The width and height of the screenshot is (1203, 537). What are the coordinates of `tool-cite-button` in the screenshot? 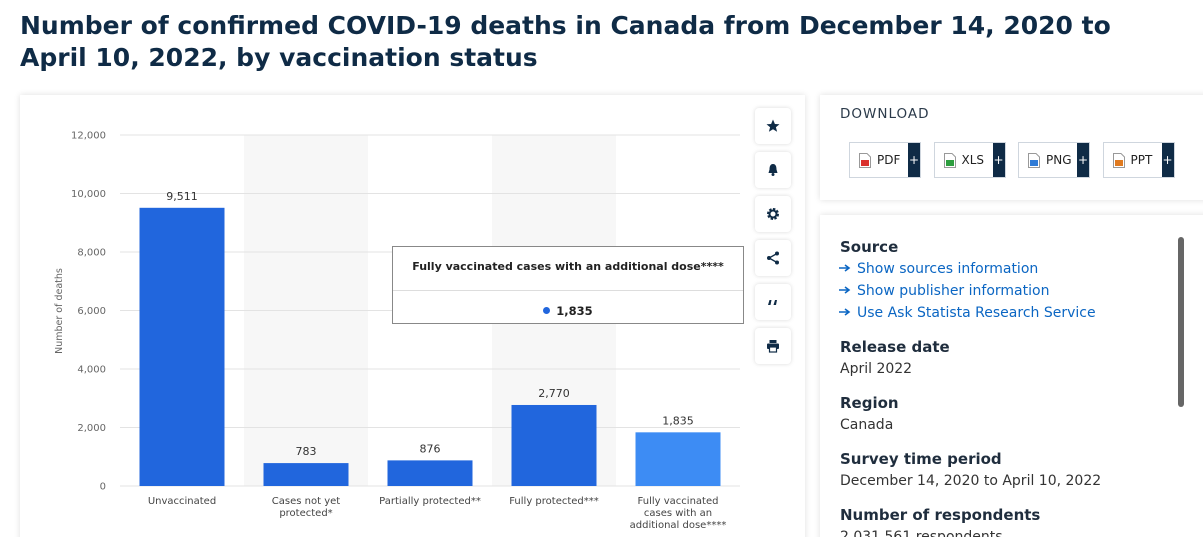 It's located at (773, 302).